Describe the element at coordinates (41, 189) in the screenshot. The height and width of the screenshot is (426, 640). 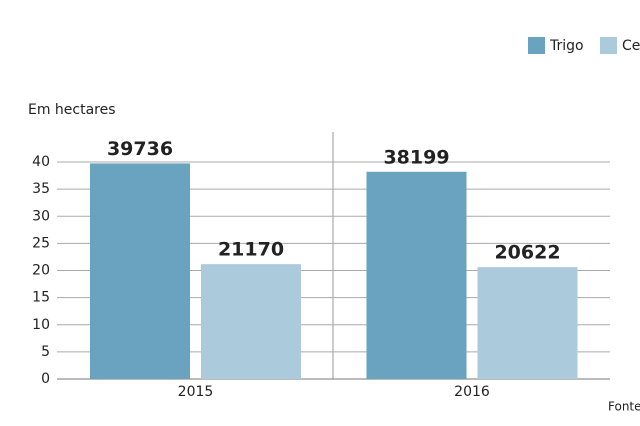
I see `y-tick-label: 35` at that location.